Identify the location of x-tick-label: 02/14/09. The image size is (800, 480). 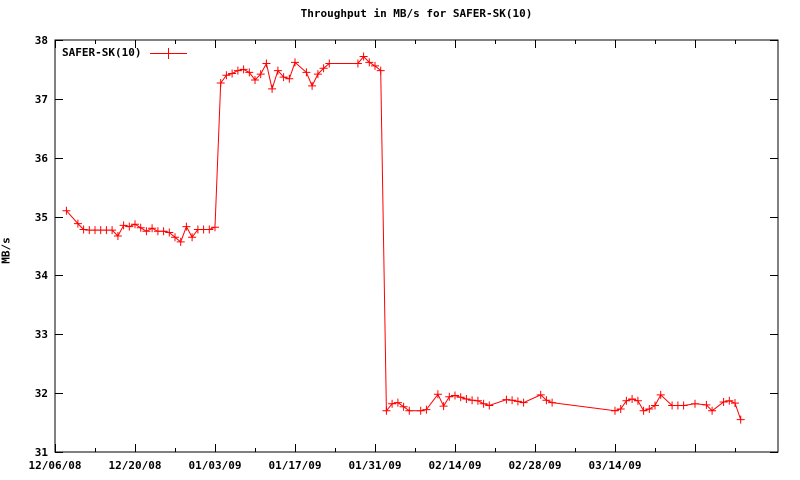
(455, 465).